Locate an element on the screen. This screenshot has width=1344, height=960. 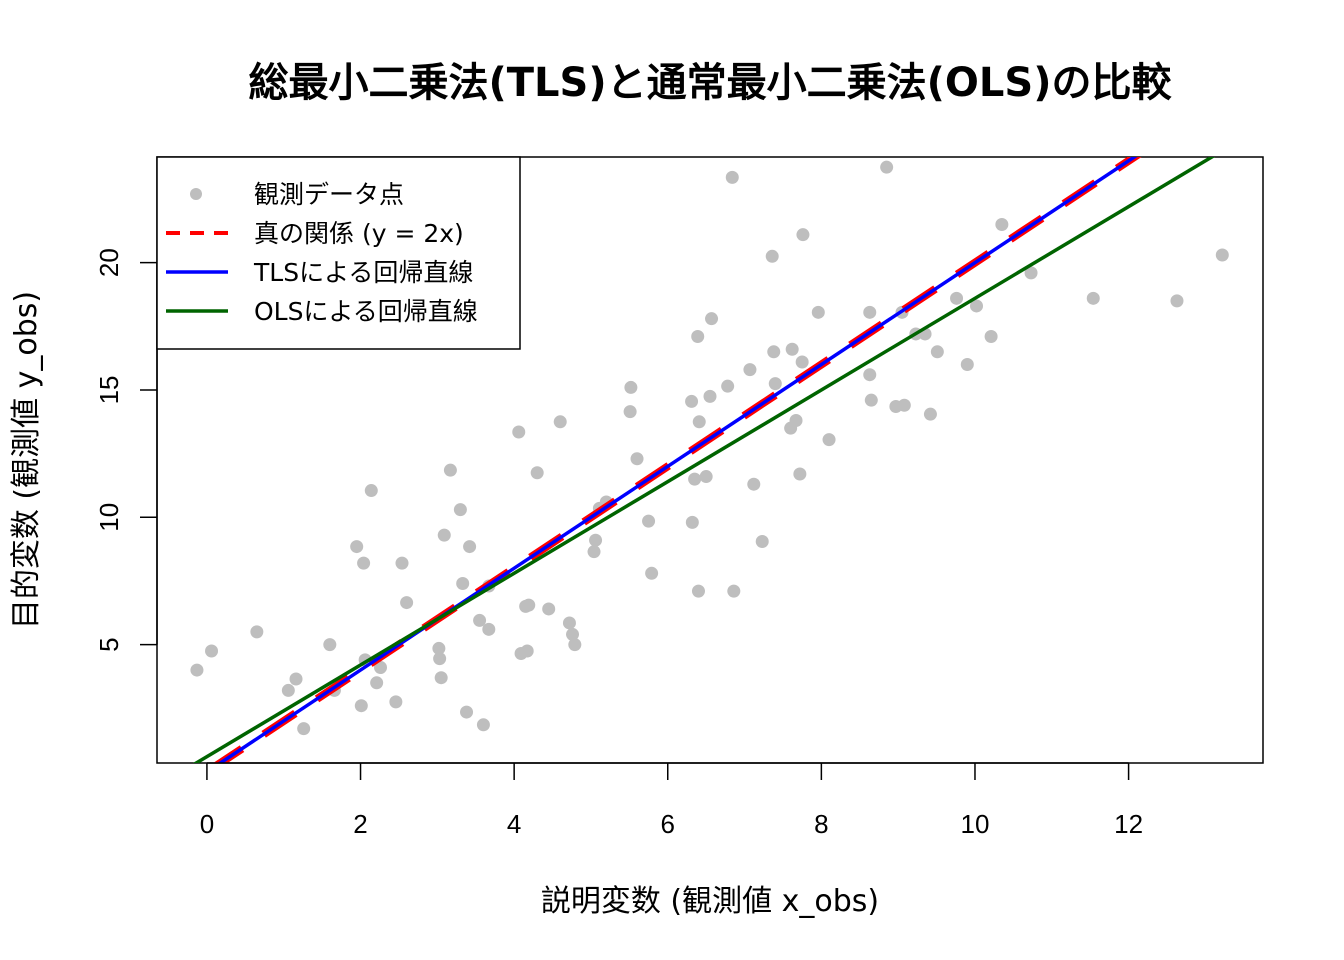
chart-title: 総最小二乗法(TLS)と通常最小二乗法(OLS)の比較 is located at coordinates (710, 83).